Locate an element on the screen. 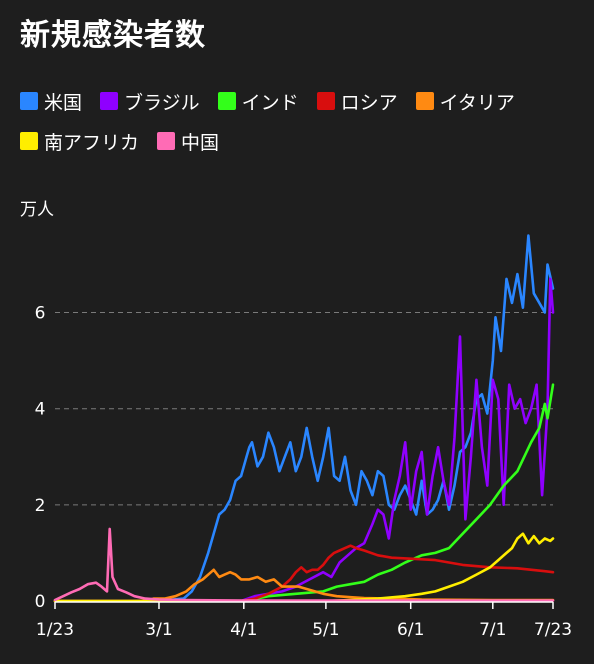  x-tick-label: 5/1 is located at coordinates (325, 630).